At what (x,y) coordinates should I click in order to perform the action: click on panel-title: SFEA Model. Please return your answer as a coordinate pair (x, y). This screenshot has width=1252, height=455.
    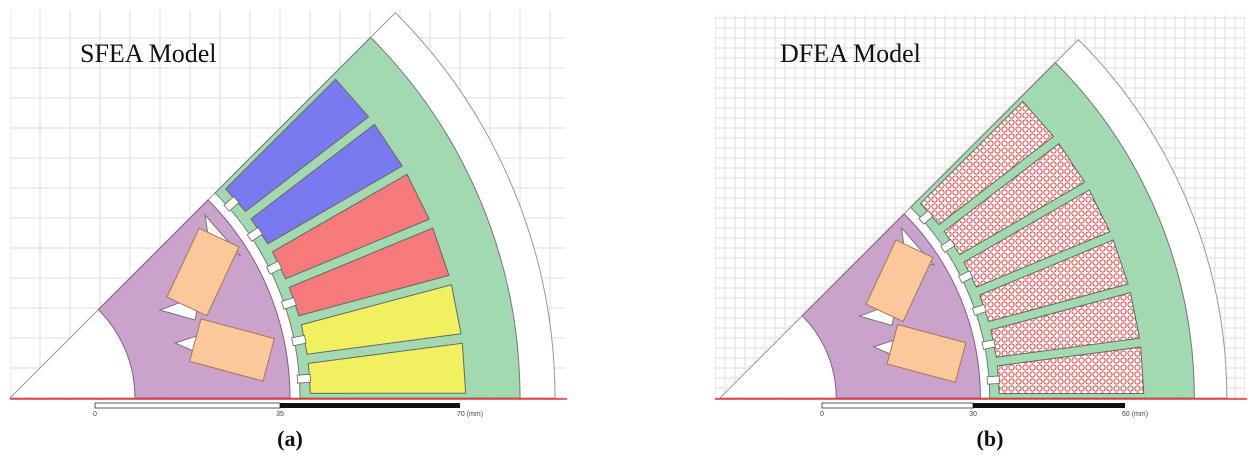
    Looking at the image, I should click on (148, 53).